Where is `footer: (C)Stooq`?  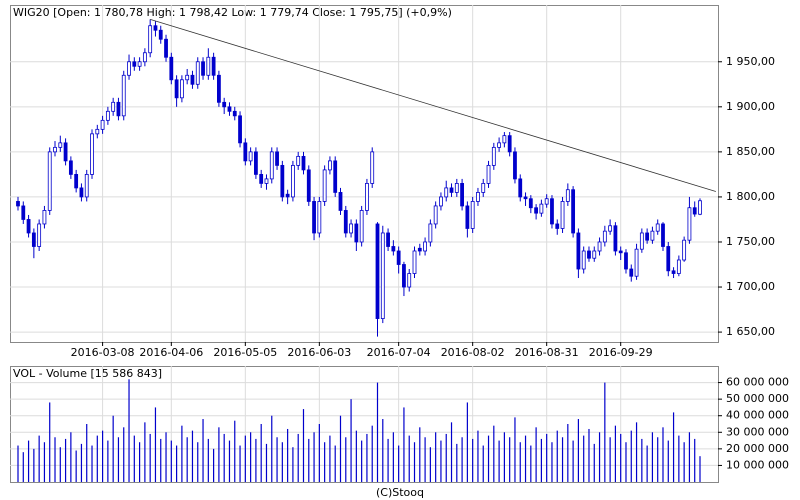
footer: (C)Stooq is located at coordinates (400, 492).